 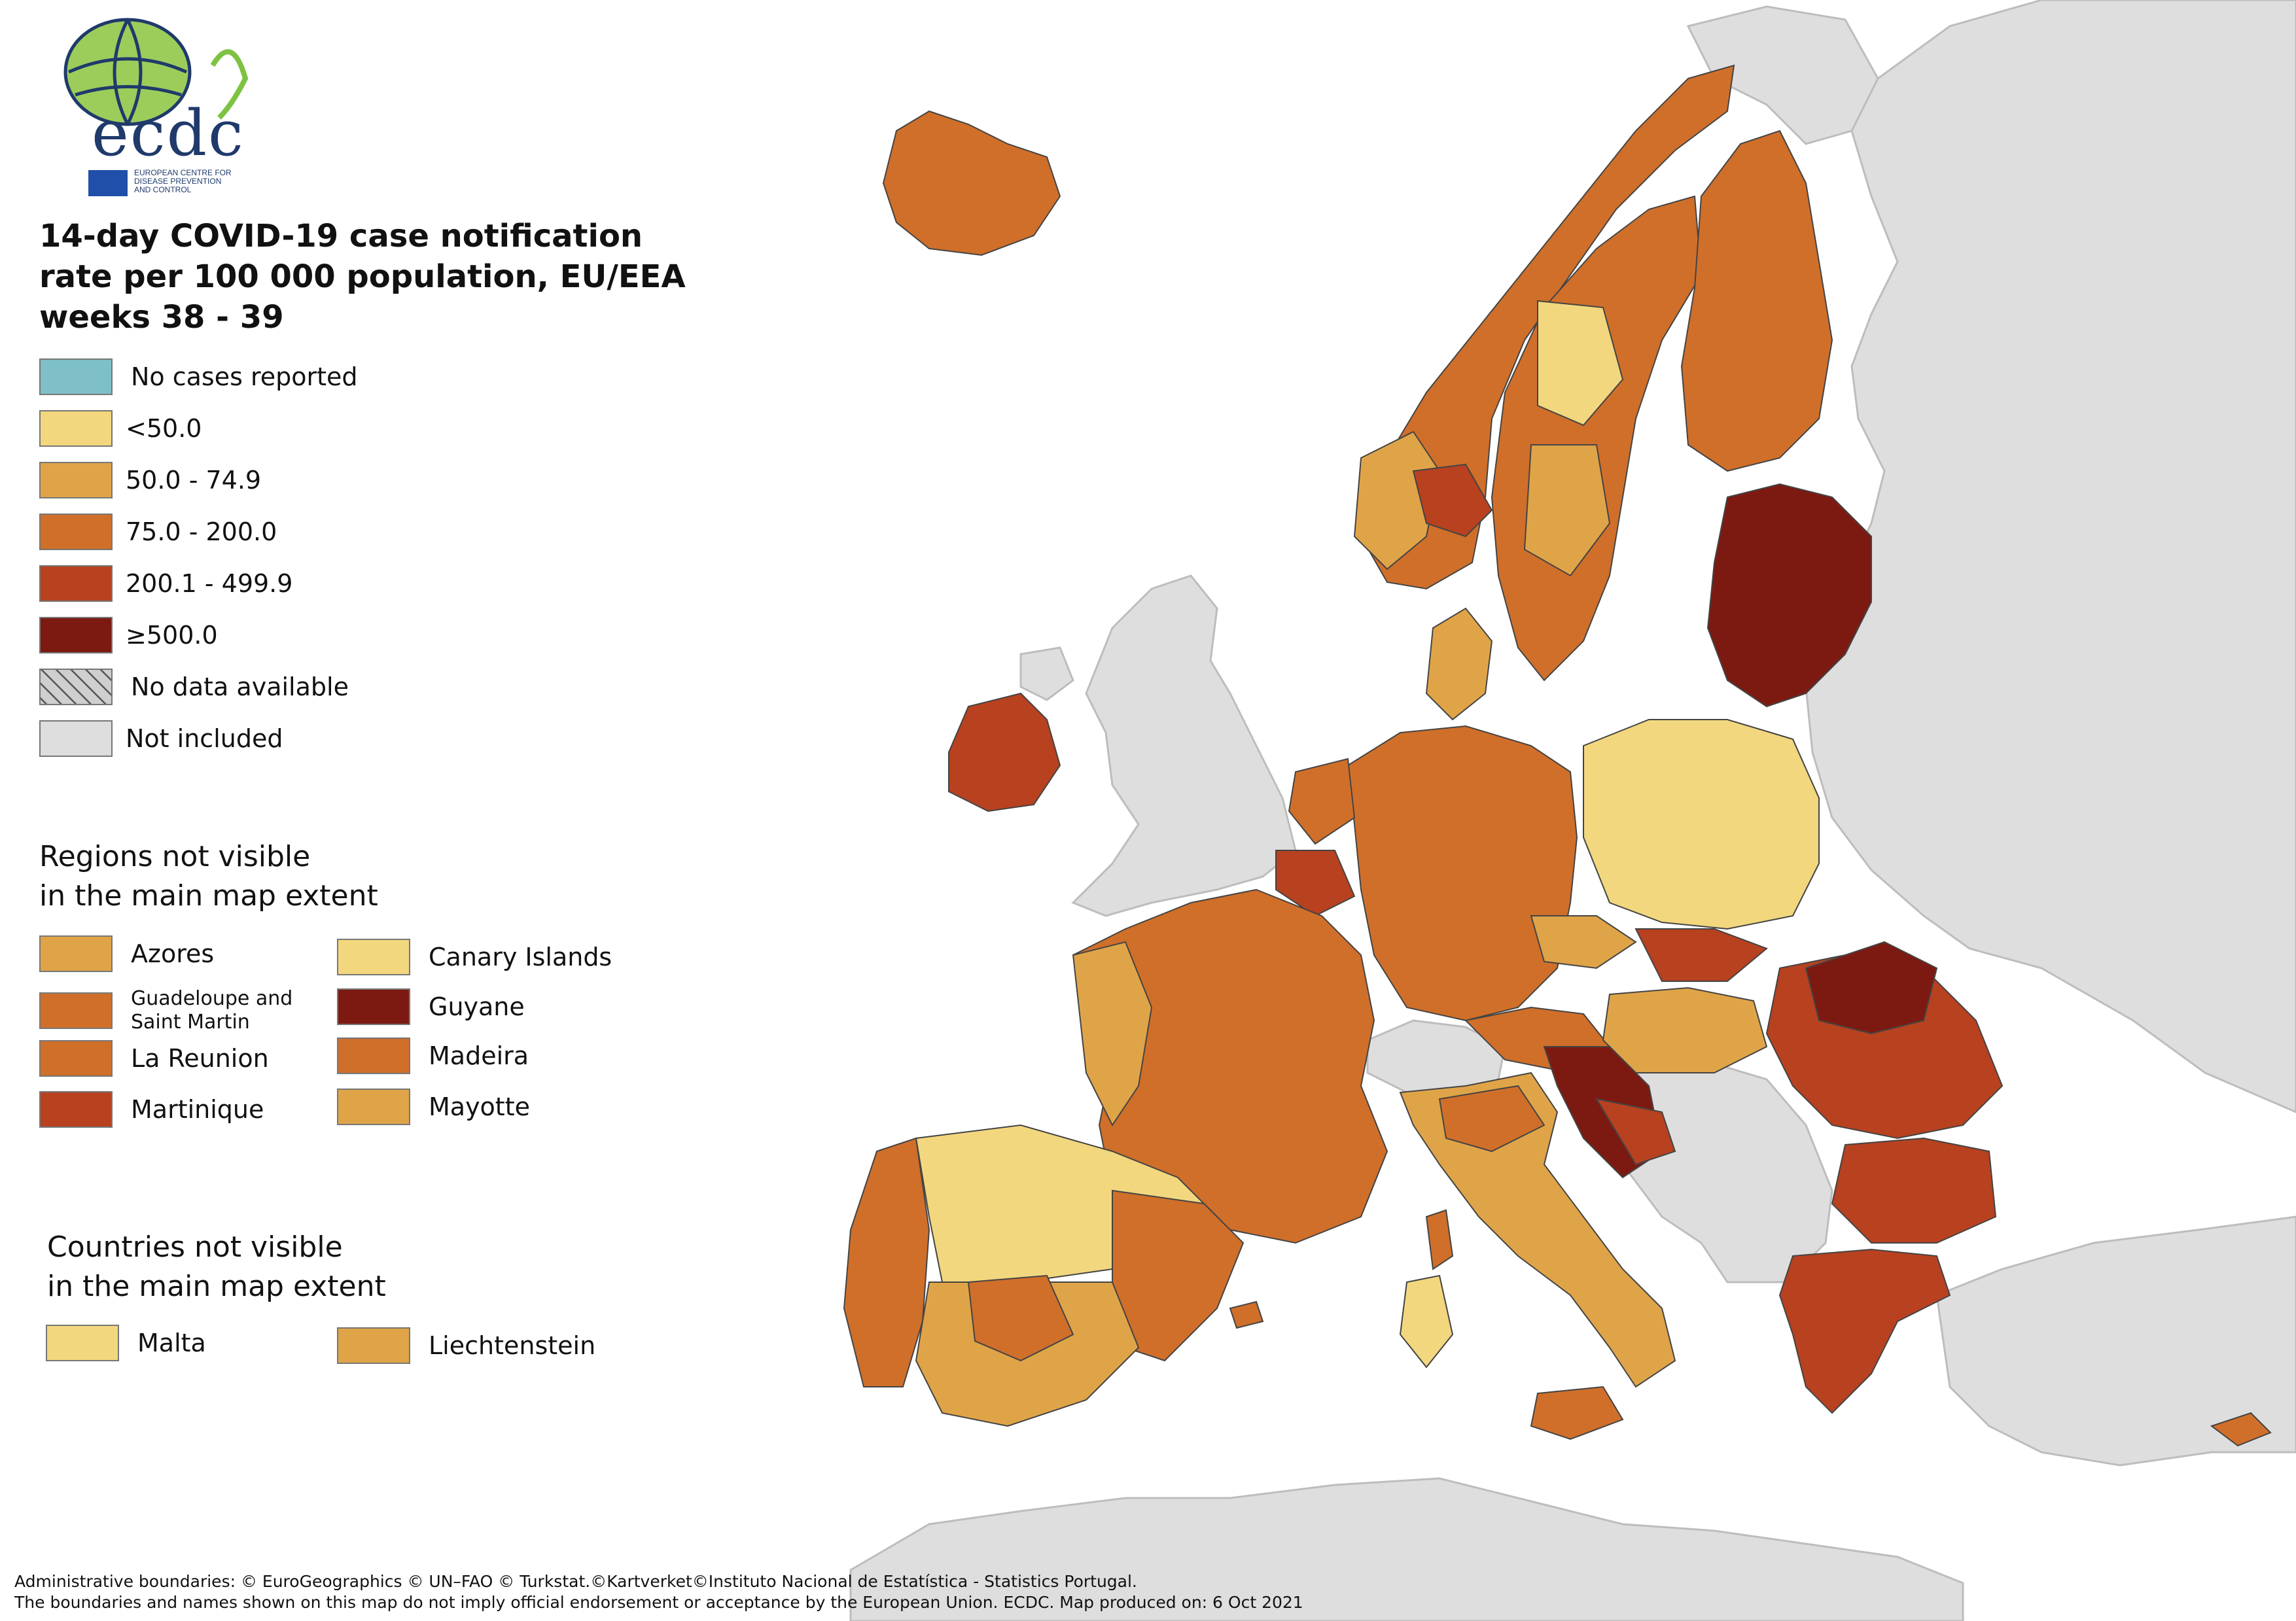 What do you see at coordinates (972, 183) in the screenshot?
I see `iceland-region` at bounding box center [972, 183].